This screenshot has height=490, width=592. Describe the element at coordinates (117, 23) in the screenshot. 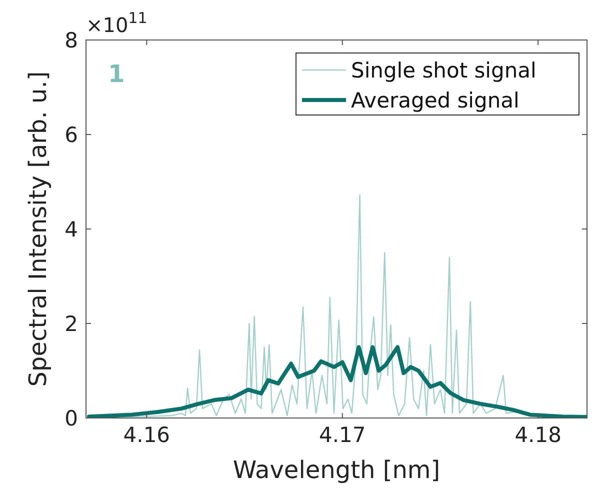

I see `text: ×10$^{11}$` at that location.